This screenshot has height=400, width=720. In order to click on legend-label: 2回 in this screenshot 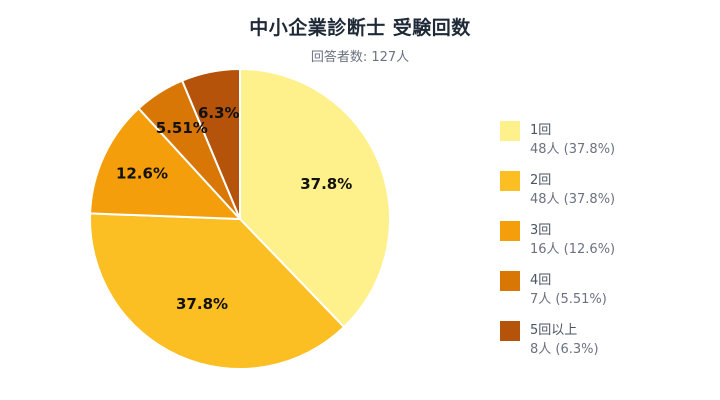, I will do `click(541, 180)`.